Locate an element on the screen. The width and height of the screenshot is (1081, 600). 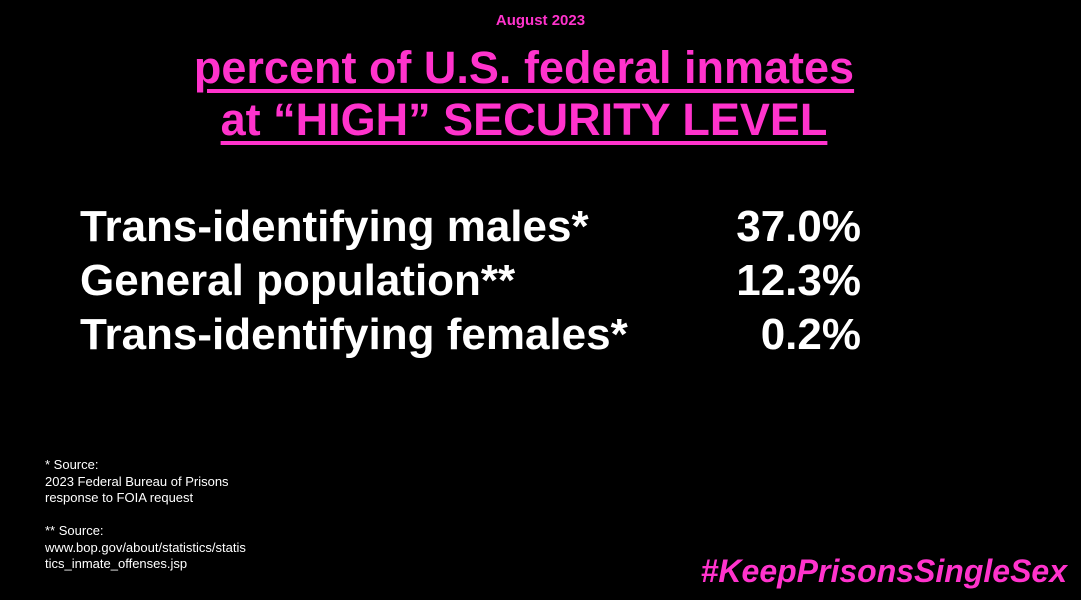
footnote-line: 2023 Federal Bureau of Prisons is located at coordinates (137, 481).